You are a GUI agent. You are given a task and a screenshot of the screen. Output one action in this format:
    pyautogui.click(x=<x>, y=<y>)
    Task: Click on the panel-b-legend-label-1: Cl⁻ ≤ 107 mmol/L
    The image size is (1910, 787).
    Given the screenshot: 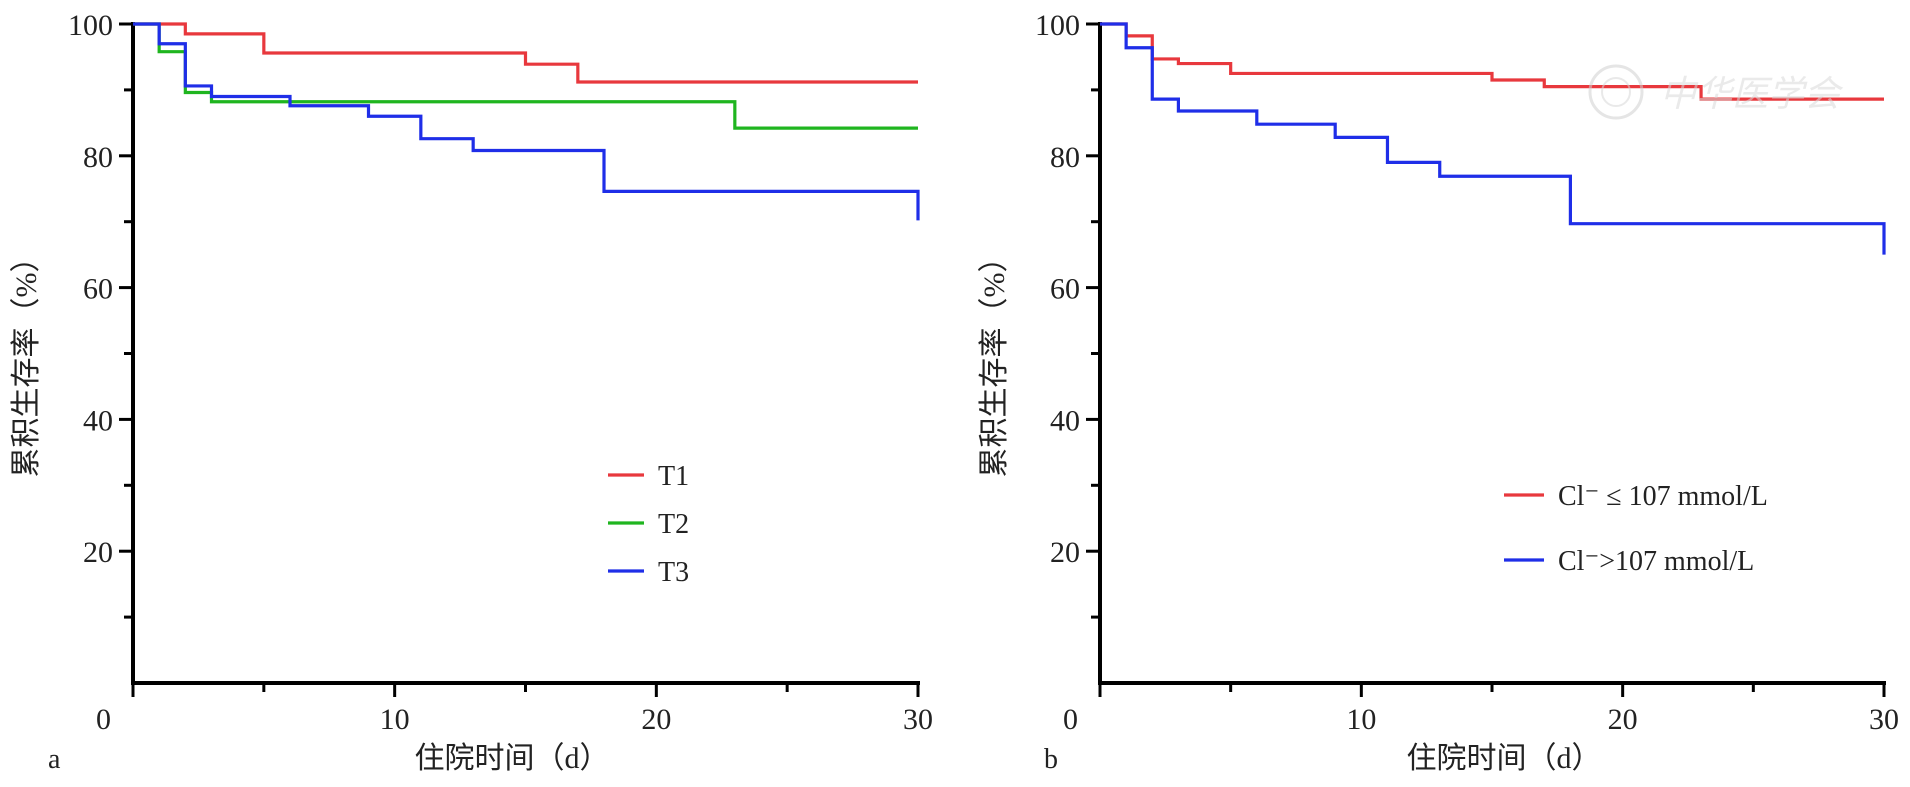 What is the action you would take?
    pyautogui.click(x=1663, y=496)
    